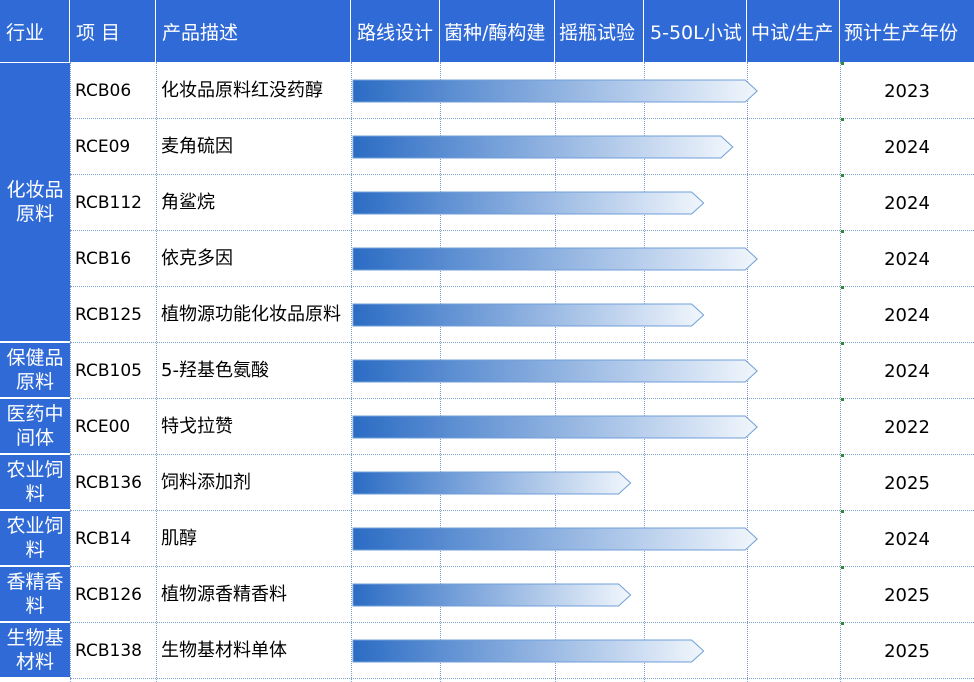 This screenshot has width=974, height=682. I want to click on production-year: 2022, so click(907, 427).